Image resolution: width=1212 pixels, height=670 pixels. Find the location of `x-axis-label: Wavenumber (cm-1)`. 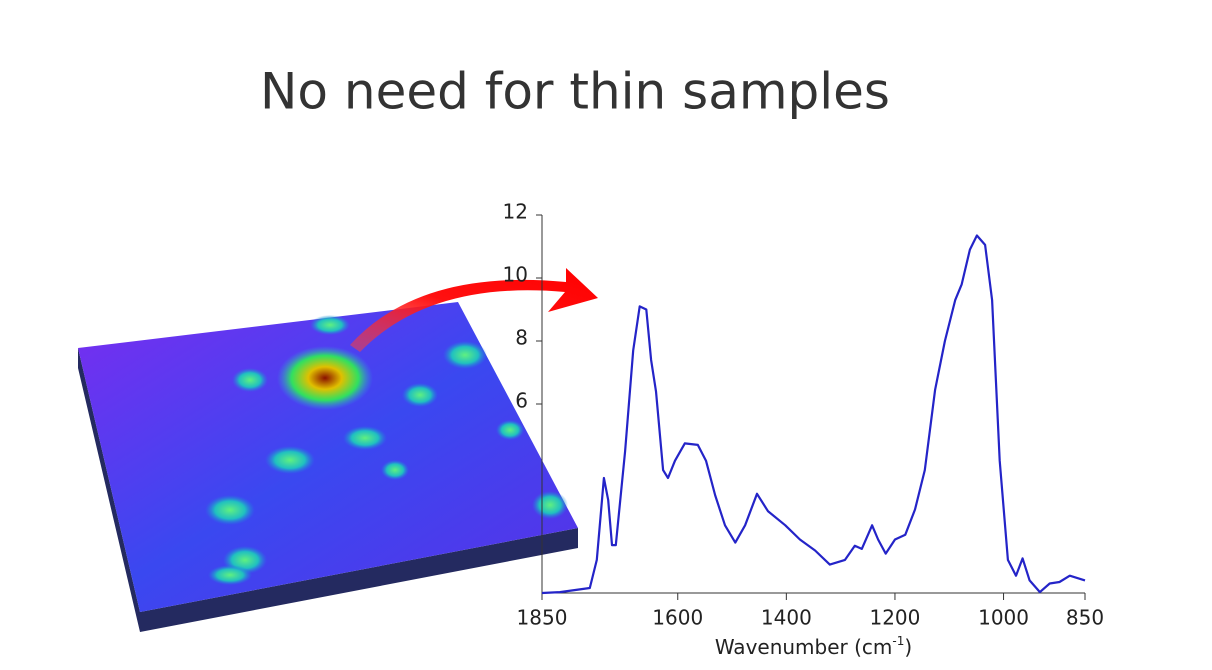

x-axis-label: Wavenumber (cm-1) is located at coordinates (813, 646).